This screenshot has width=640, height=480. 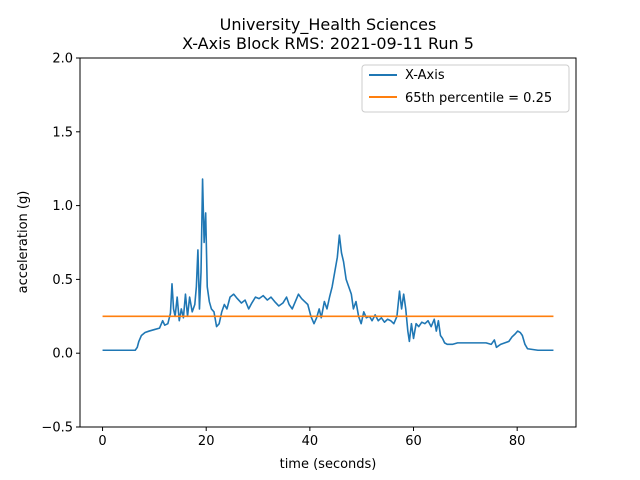 I want to click on legend-box, so click(x=465, y=88).